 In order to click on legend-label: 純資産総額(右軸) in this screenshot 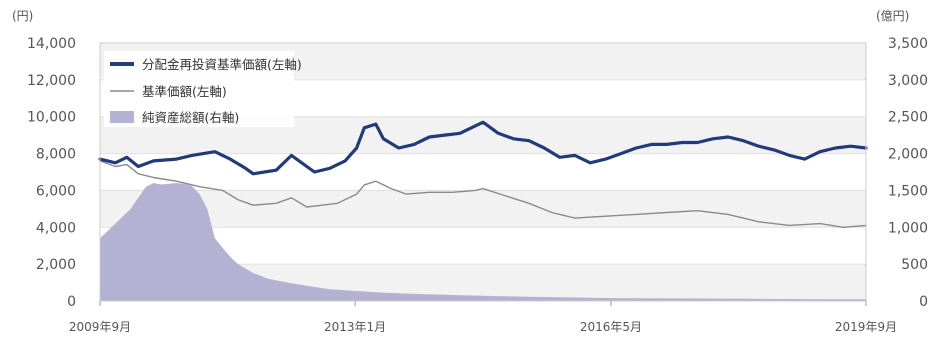, I will do `click(190, 117)`.